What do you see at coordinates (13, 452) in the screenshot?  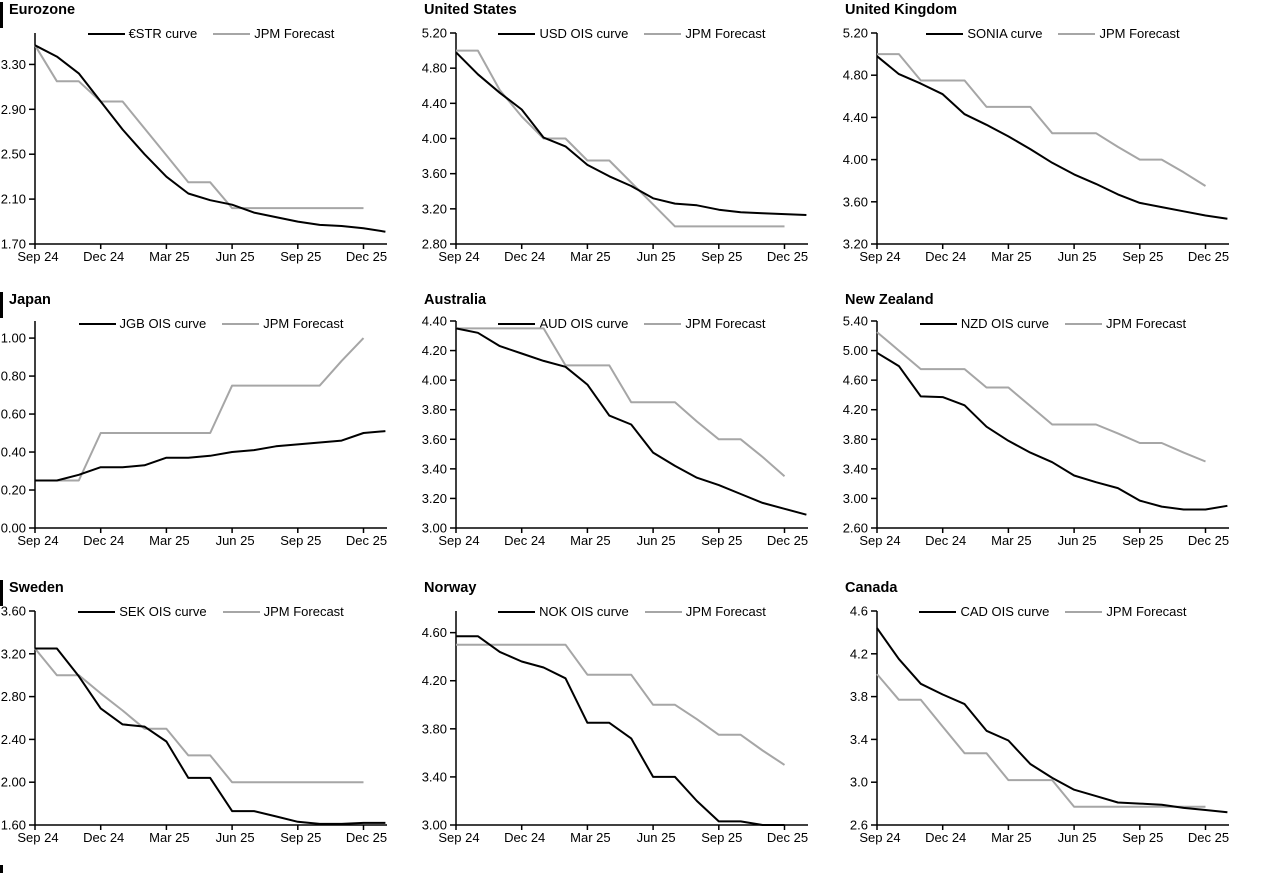 I see `svg-text: 0.40` at bounding box center [13, 452].